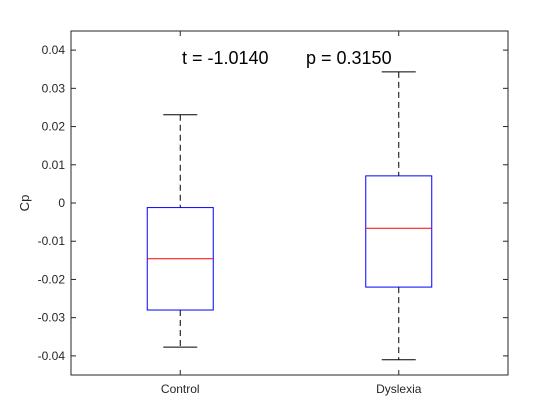  I want to click on x-tick-label: Dyslexia, so click(399, 389).